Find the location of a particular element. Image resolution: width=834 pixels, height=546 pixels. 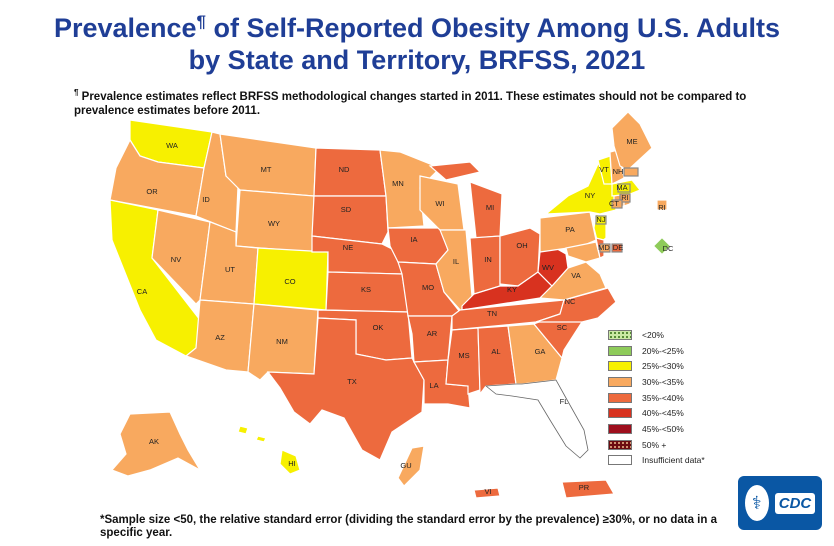

state-in is located at coordinates (485, 265).